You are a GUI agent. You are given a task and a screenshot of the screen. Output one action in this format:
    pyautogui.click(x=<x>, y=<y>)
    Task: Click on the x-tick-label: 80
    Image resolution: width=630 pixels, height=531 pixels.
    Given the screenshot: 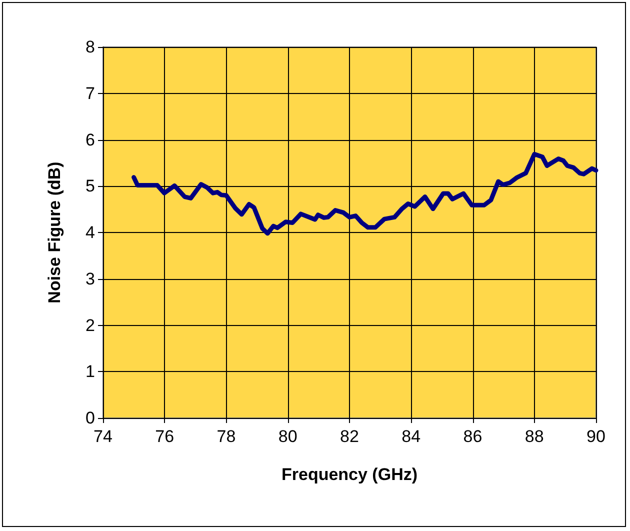 What is the action you would take?
    pyautogui.click(x=288, y=436)
    